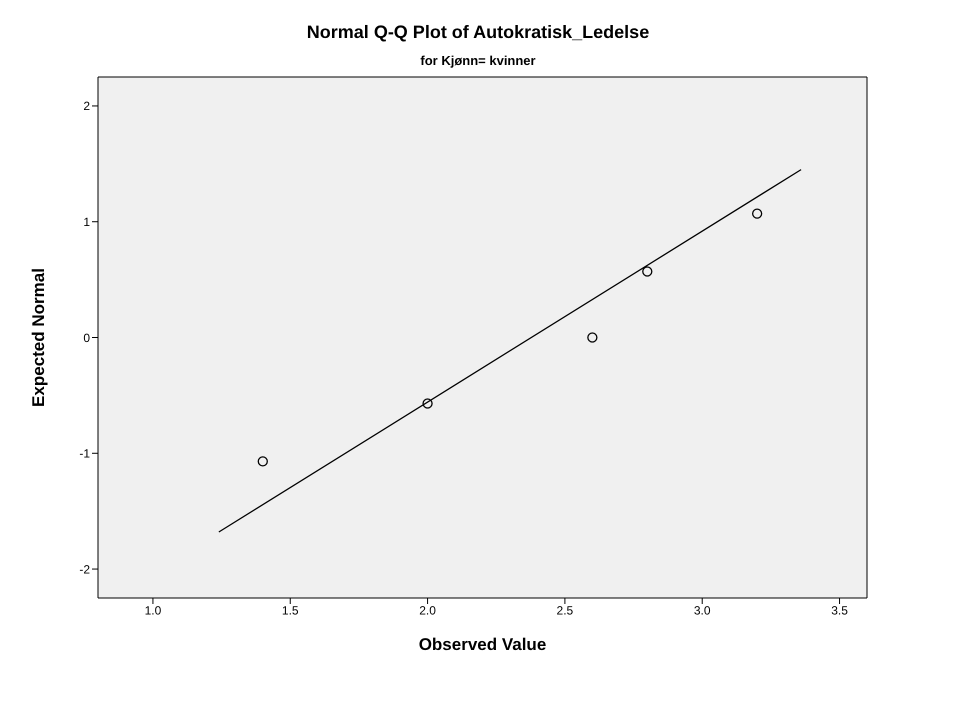 The image size is (958, 715). What do you see at coordinates (482, 644) in the screenshot?
I see `x-axis-title: Observed Value` at bounding box center [482, 644].